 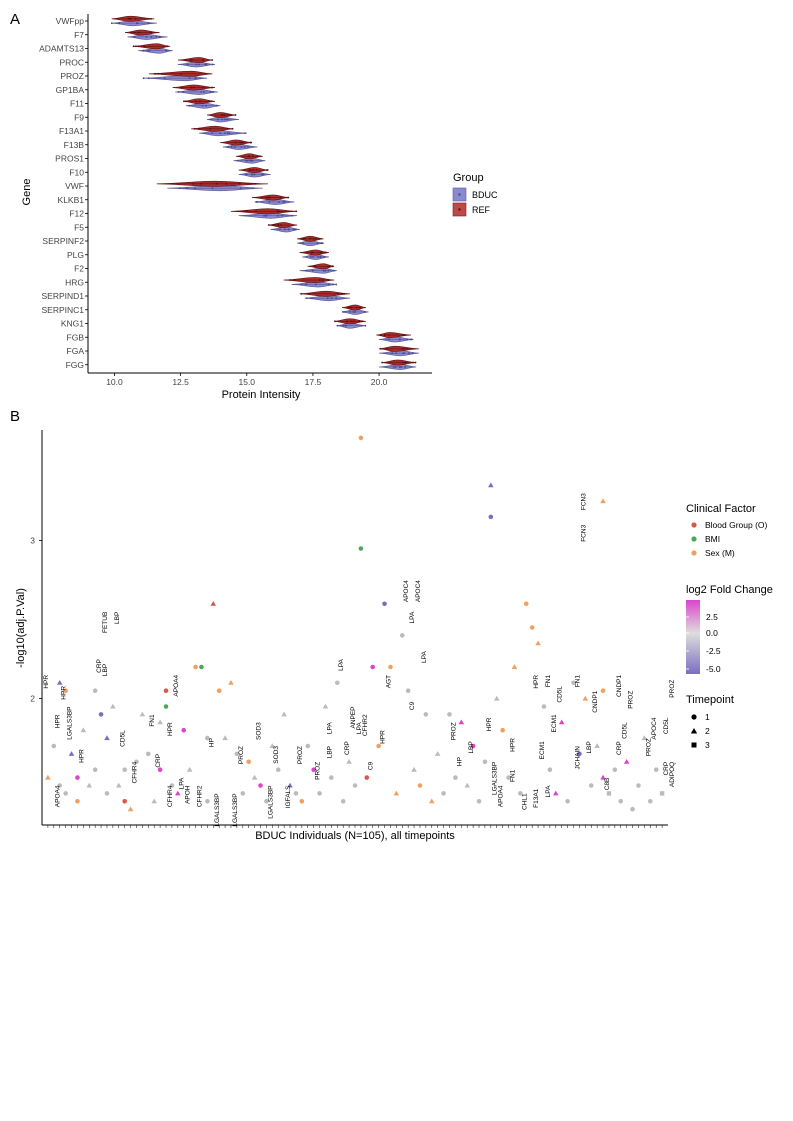 I want to click on gene-annotation: ECM1, so click(x=542, y=750).